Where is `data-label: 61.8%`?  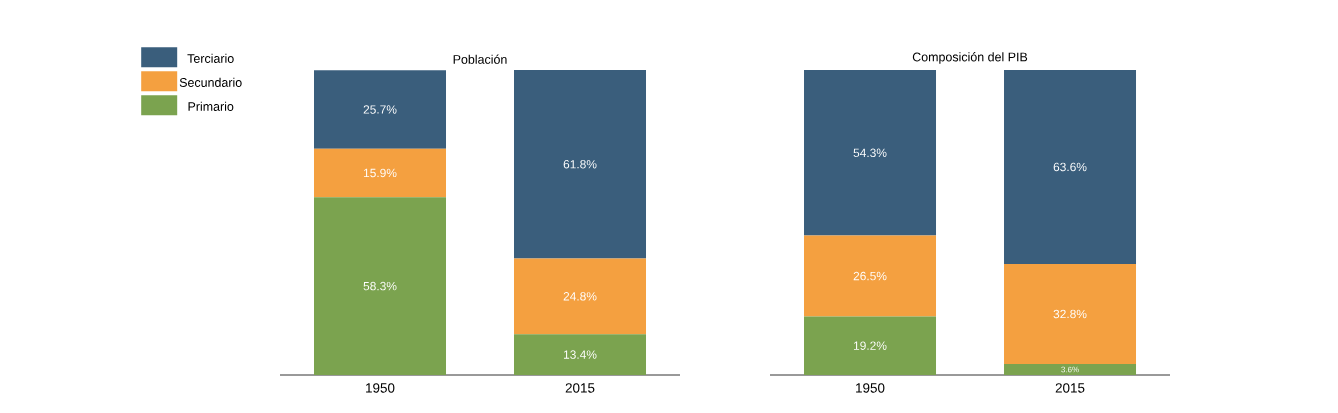 data-label: 61.8% is located at coordinates (580, 164).